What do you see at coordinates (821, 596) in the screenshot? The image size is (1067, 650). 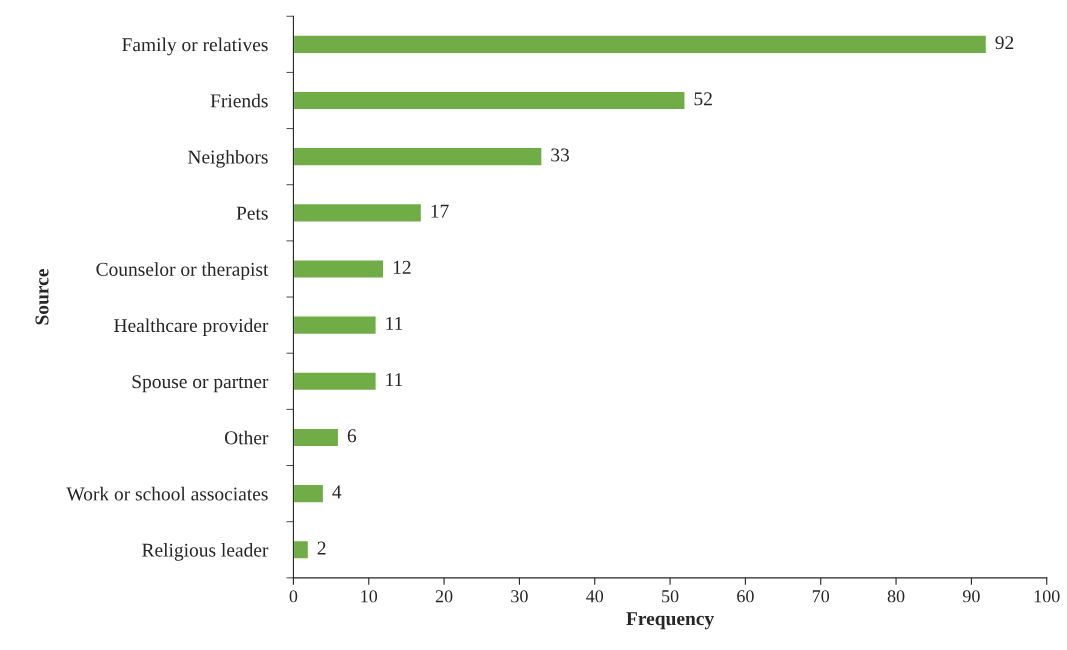 I see `x-tick-label: 70` at bounding box center [821, 596].